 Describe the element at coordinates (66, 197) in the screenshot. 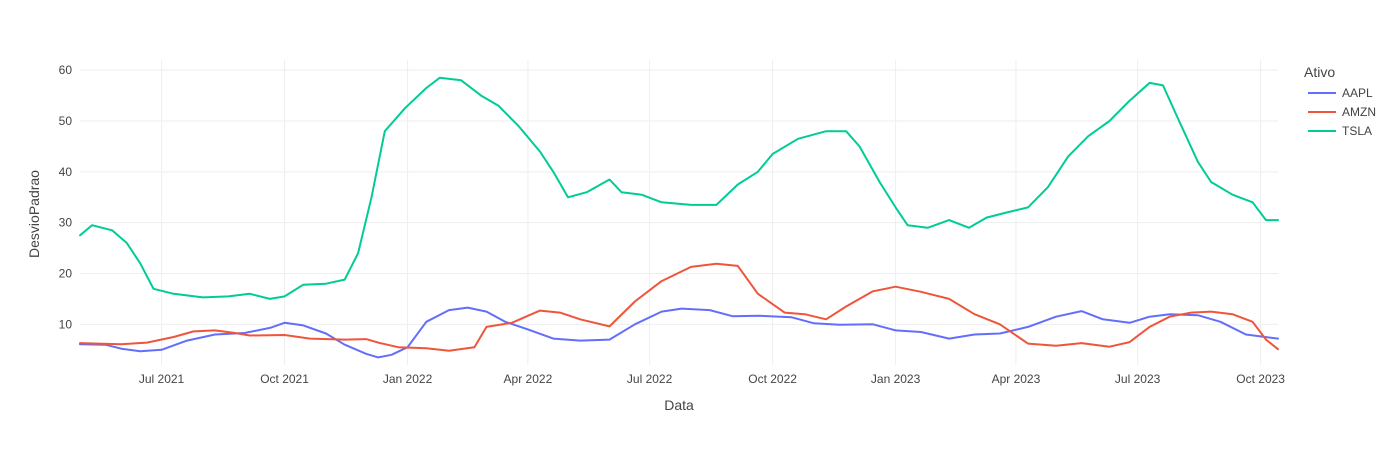

I see `y-axis-ticks: 10 20 30 40 50 60` at that location.